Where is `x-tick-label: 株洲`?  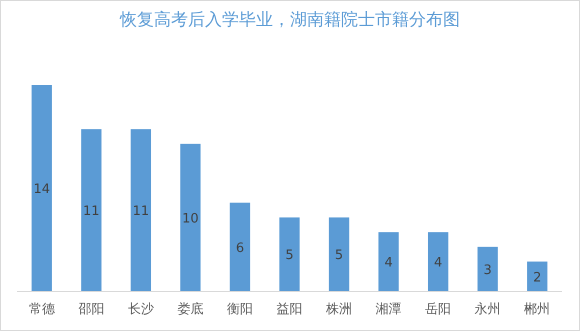
x-tick-label: 株洲 is located at coordinates (338, 309).